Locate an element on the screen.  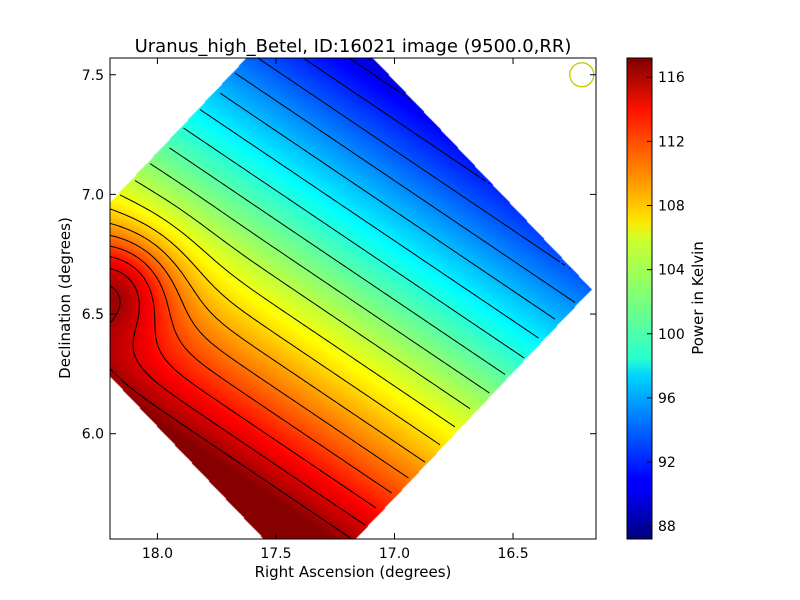
colorbar-label: Power in Kelvin is located at coordinates (698, 298).